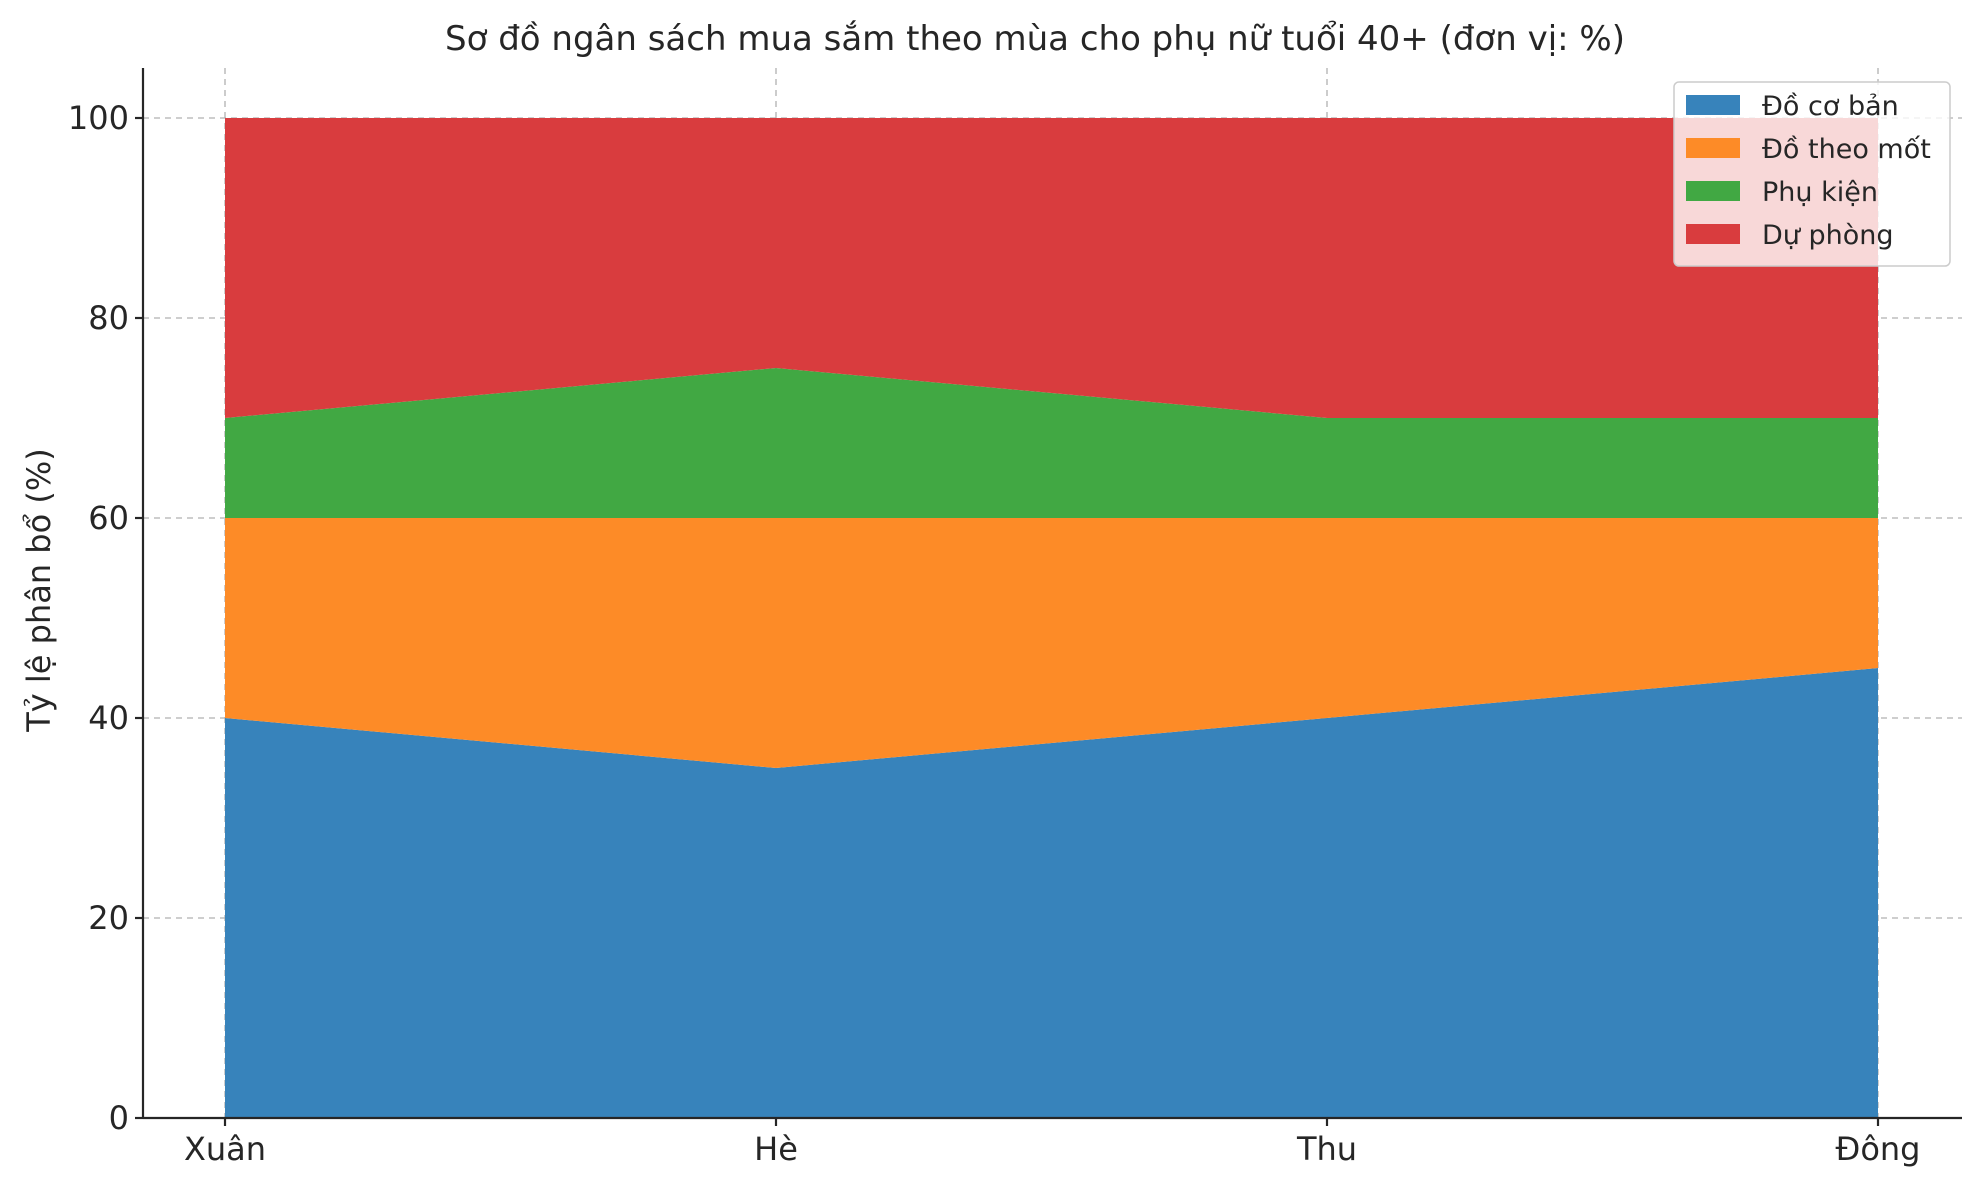  I want to click on y-tick-label: 20, so click(108, 918).